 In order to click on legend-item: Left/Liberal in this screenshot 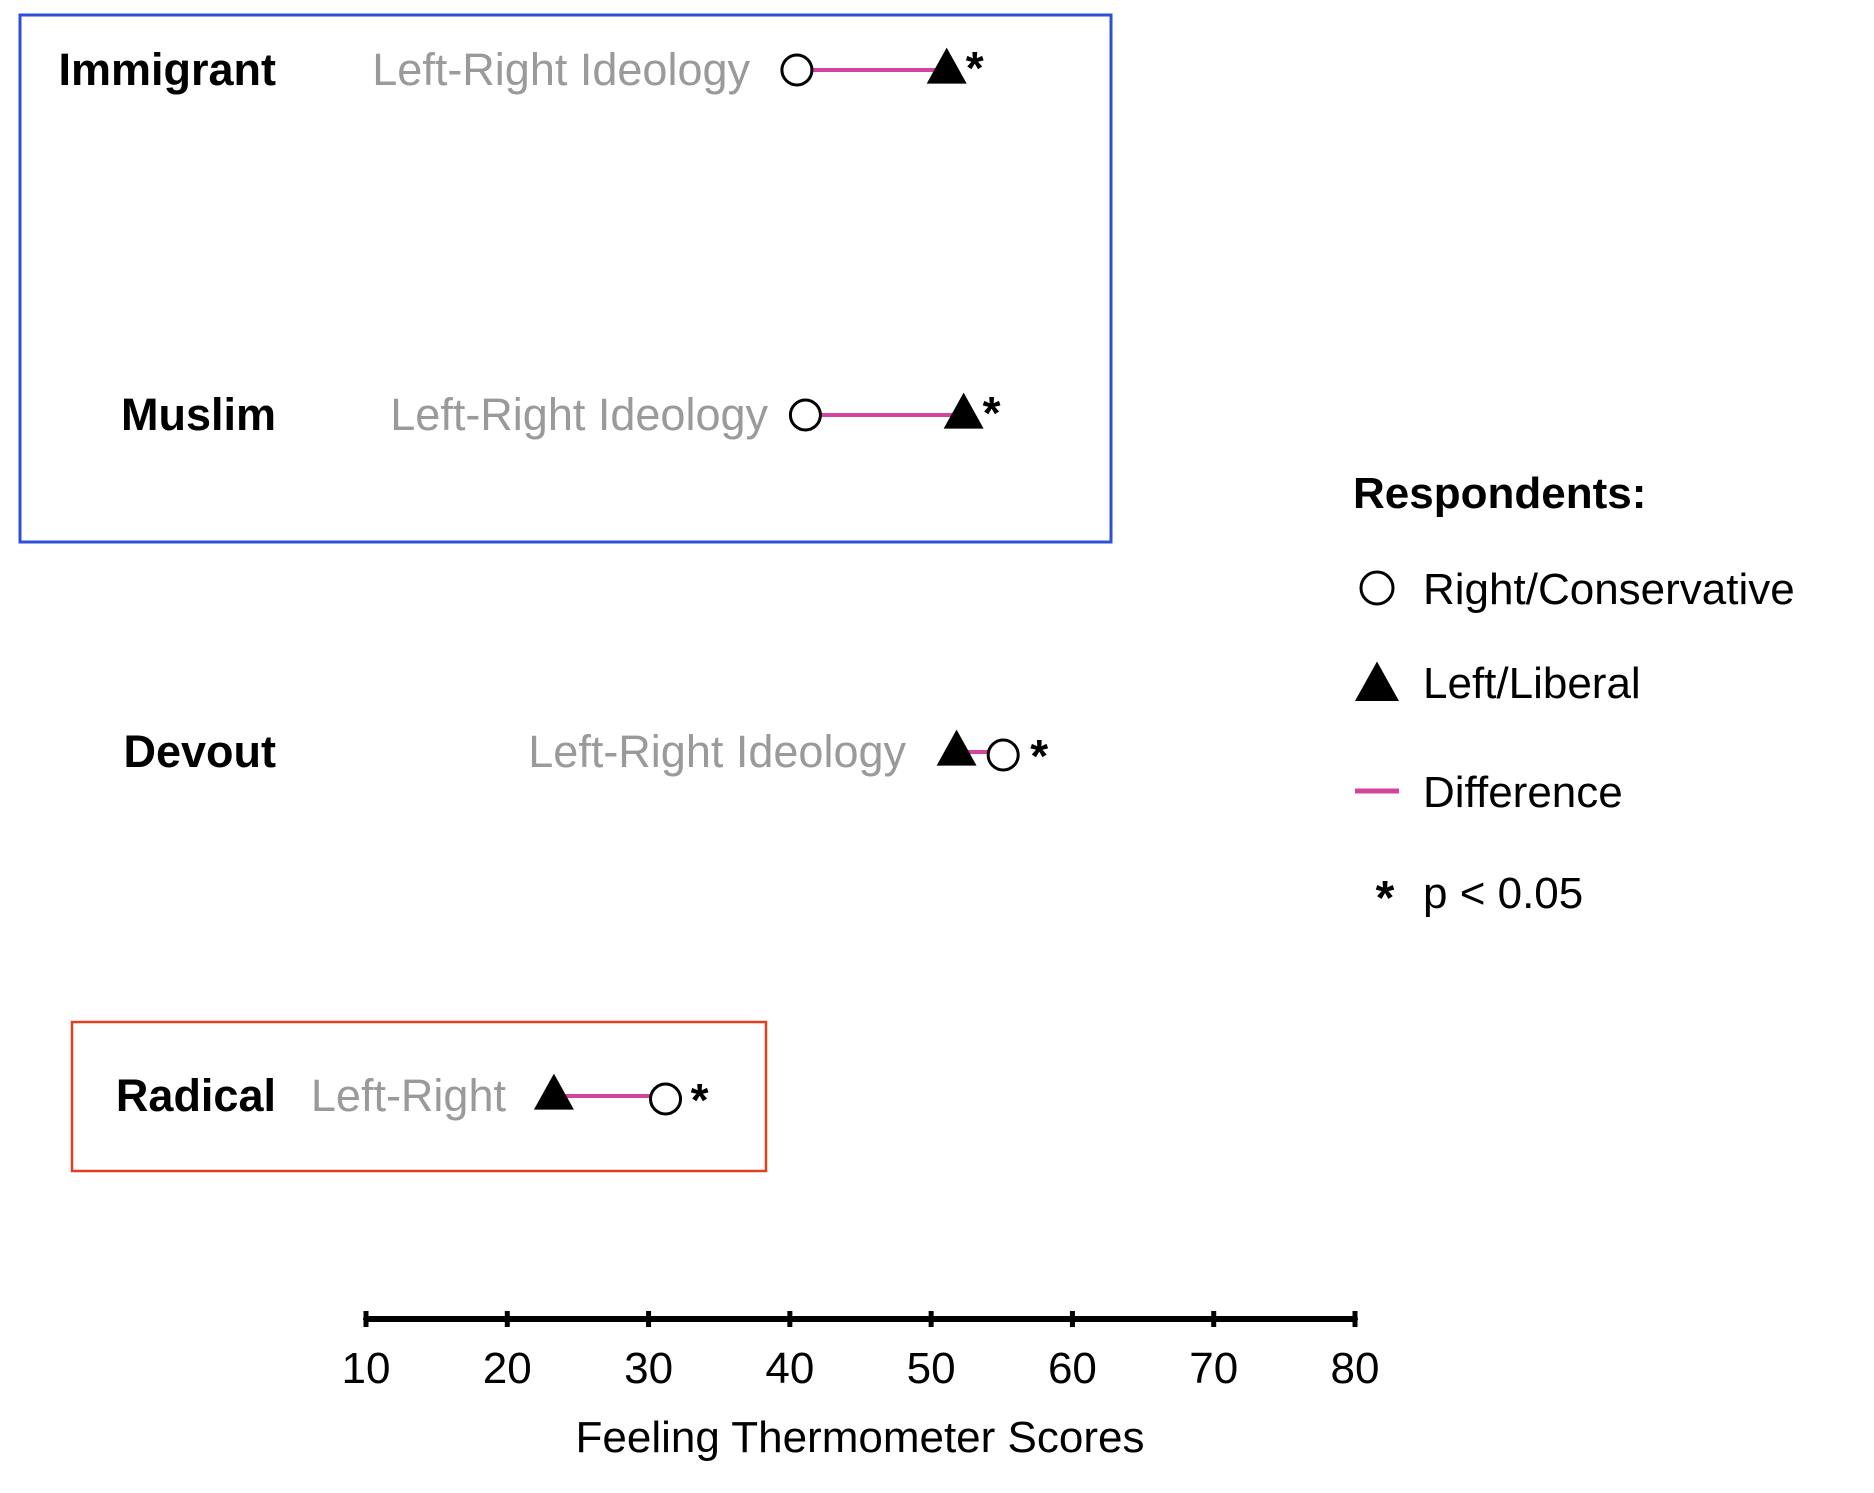, I will do `click(1498, 683)`.